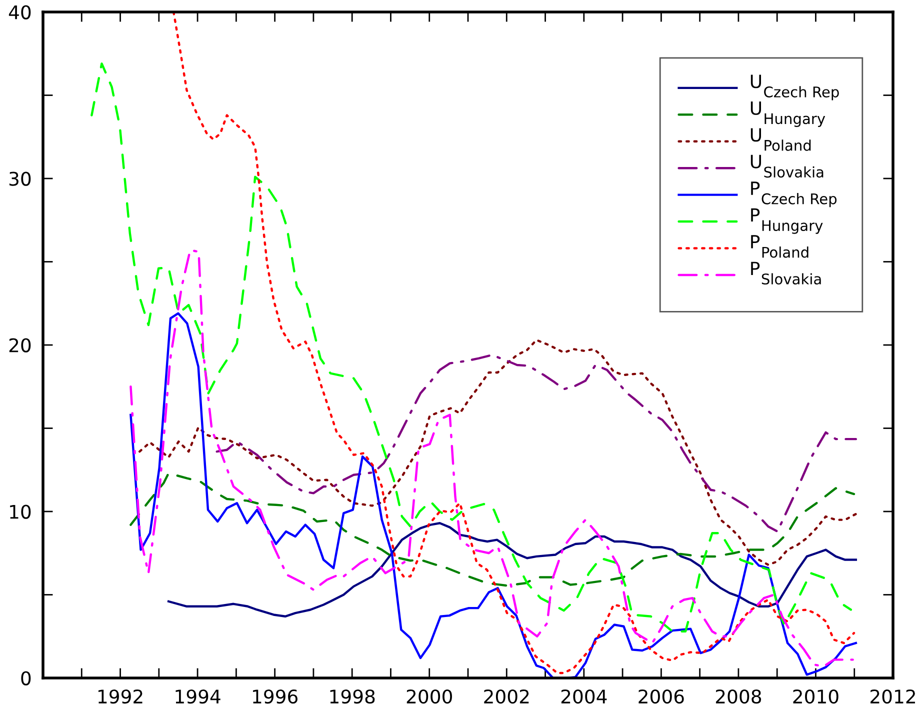  Describe the element at coordinates (120, 696) in the screenshot. I see `x-tick-label: 1992` at that location.